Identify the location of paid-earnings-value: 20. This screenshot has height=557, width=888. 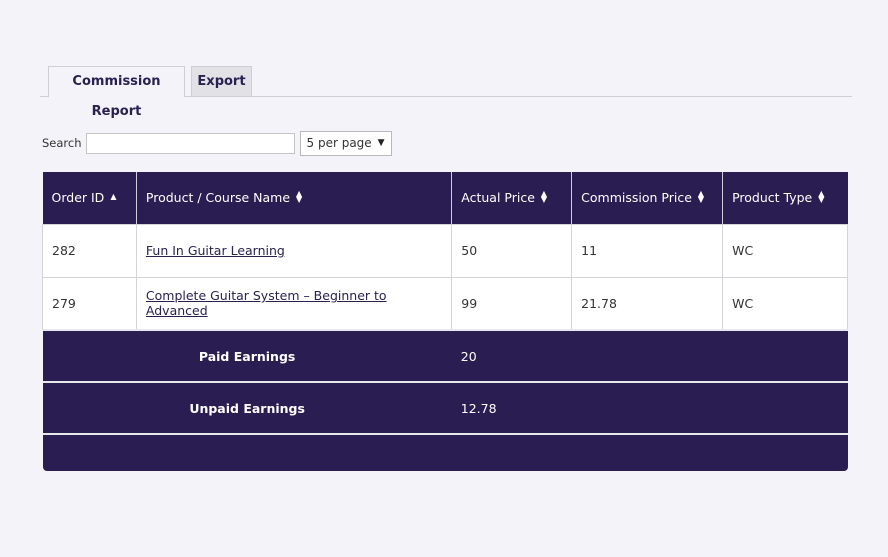
(649, 355).